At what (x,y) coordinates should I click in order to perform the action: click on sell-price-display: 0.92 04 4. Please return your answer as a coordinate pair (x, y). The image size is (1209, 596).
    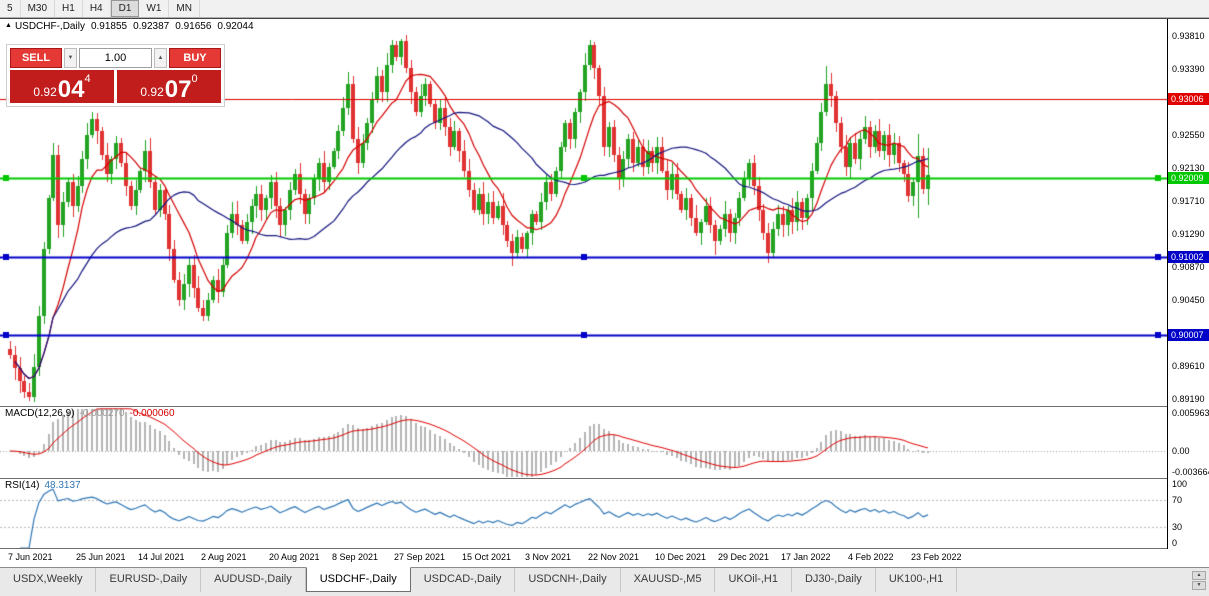
    Looking at the image, I should click on (62, 86).